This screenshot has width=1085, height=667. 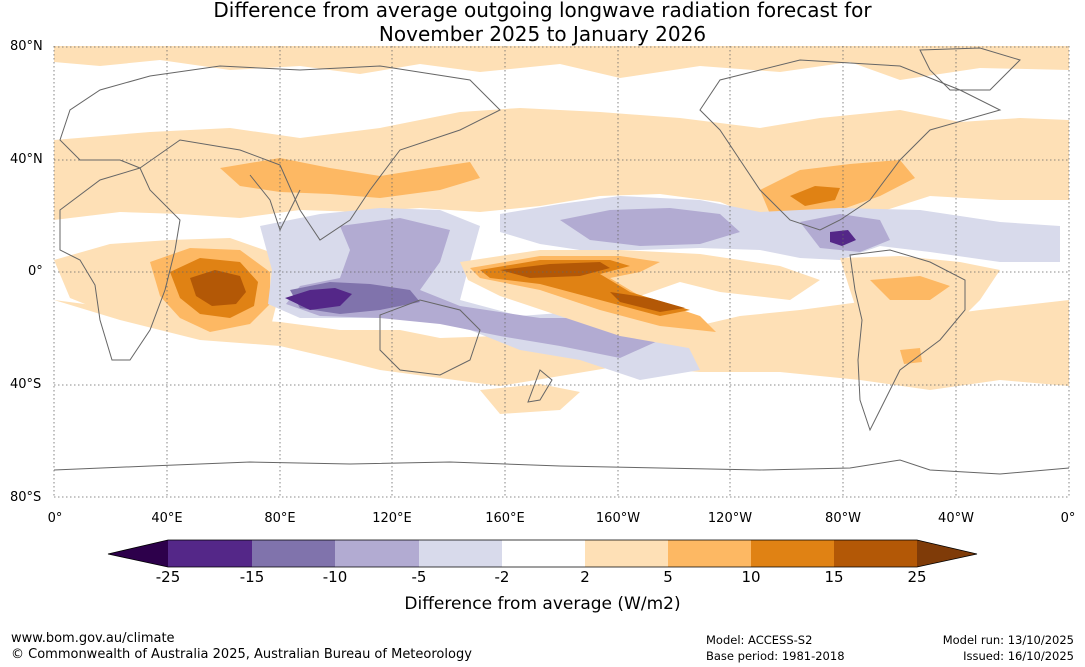 I want to click on colorbar-tick-label: 2, so click(x=585, y=577).